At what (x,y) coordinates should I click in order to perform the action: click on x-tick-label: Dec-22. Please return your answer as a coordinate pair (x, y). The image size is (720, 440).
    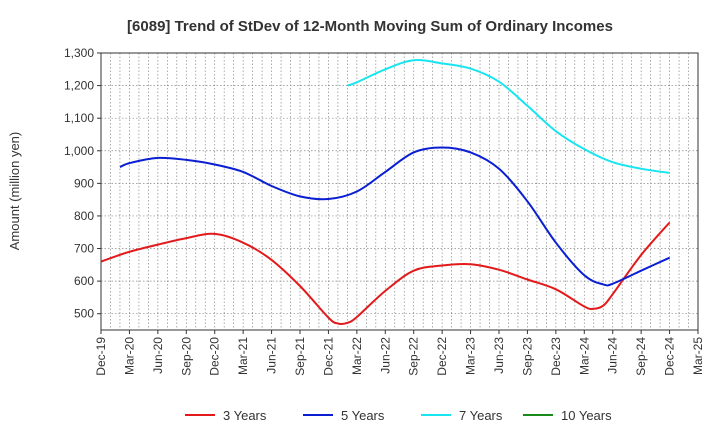
    Looking at the image, I should click on (442, 356).